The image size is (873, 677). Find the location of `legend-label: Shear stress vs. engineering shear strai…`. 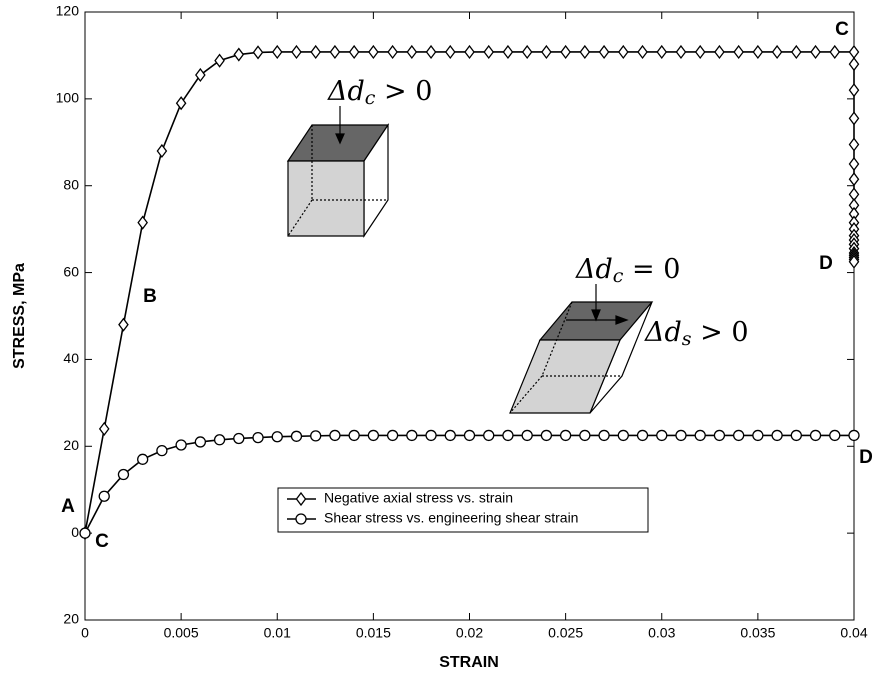

legend-label: Shear stress vs. engineering shear strai… is located at coordinates (451, 518).